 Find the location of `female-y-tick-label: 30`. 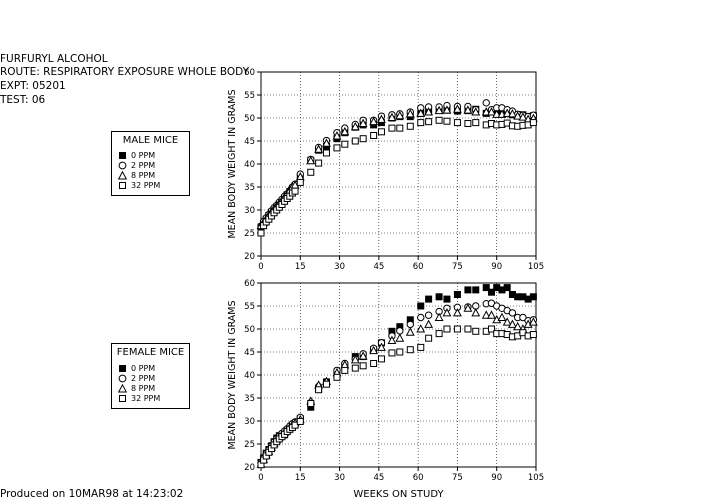

female-y-tick-label: 30 is located at coordinates (249, 422).